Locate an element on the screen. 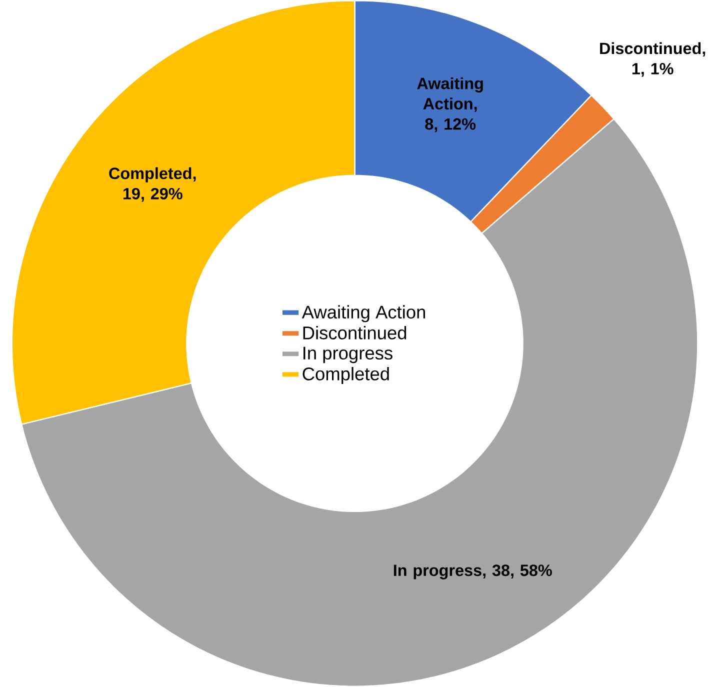 This screenshot has height=687, width=717. legend-label: In progress is located at coordinates (348, 355).